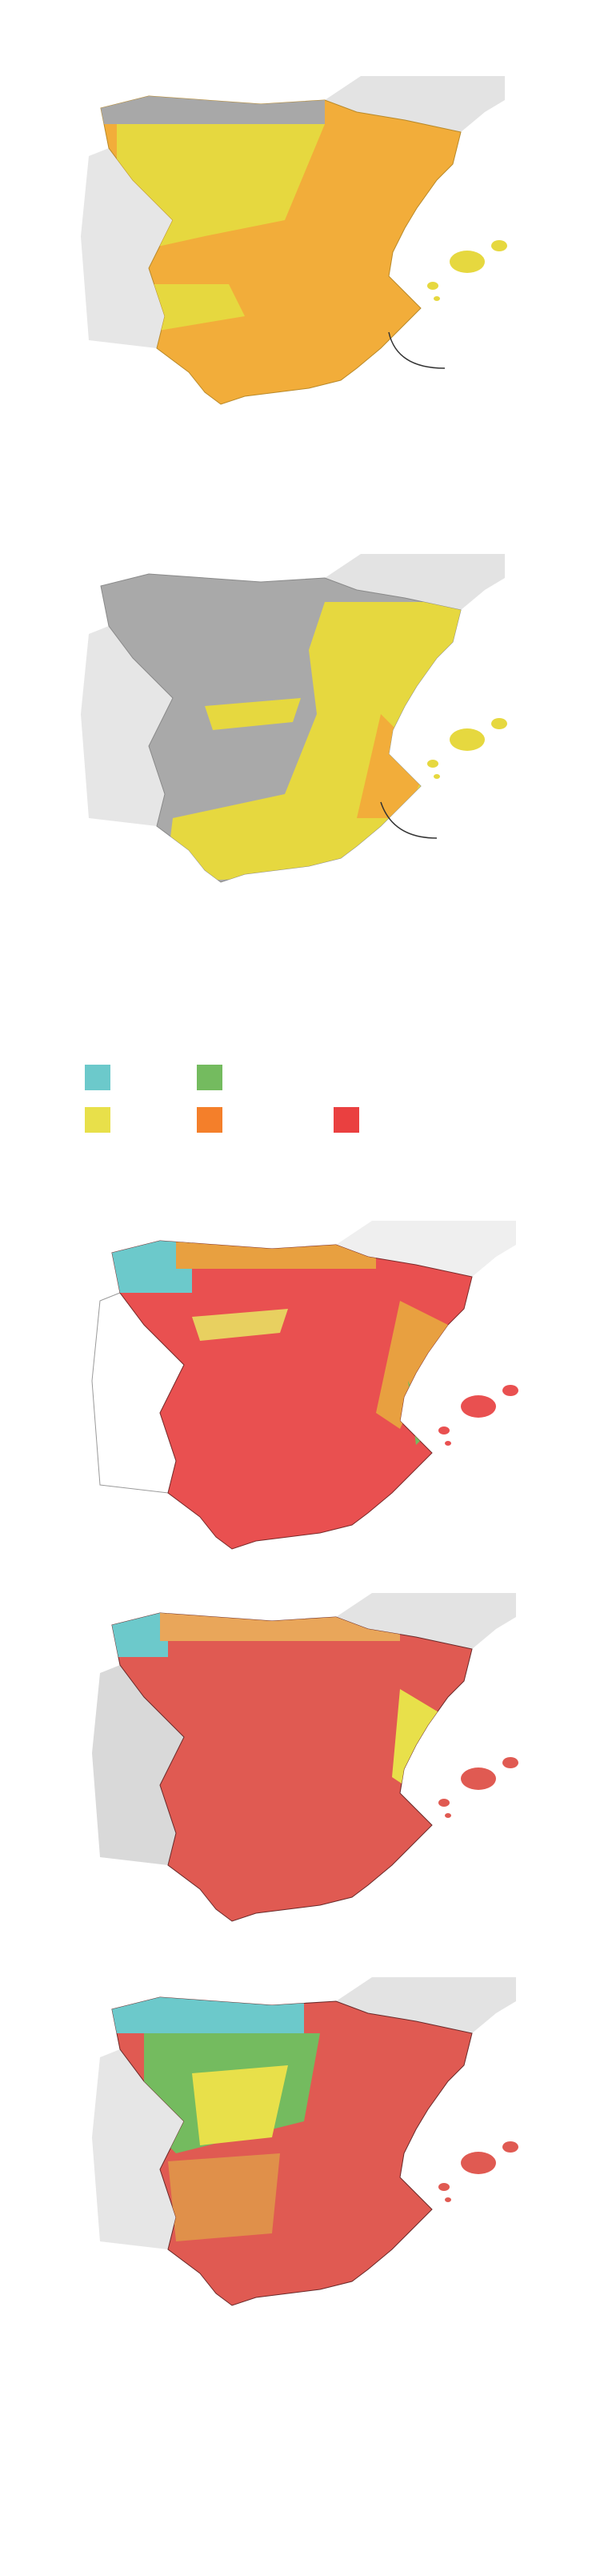 The height and width of the screenshot is (2576, 600). What do you see at coordinates (222, 1099) in the screenshot?
I see `legend` at bounding box center [222, 1099].